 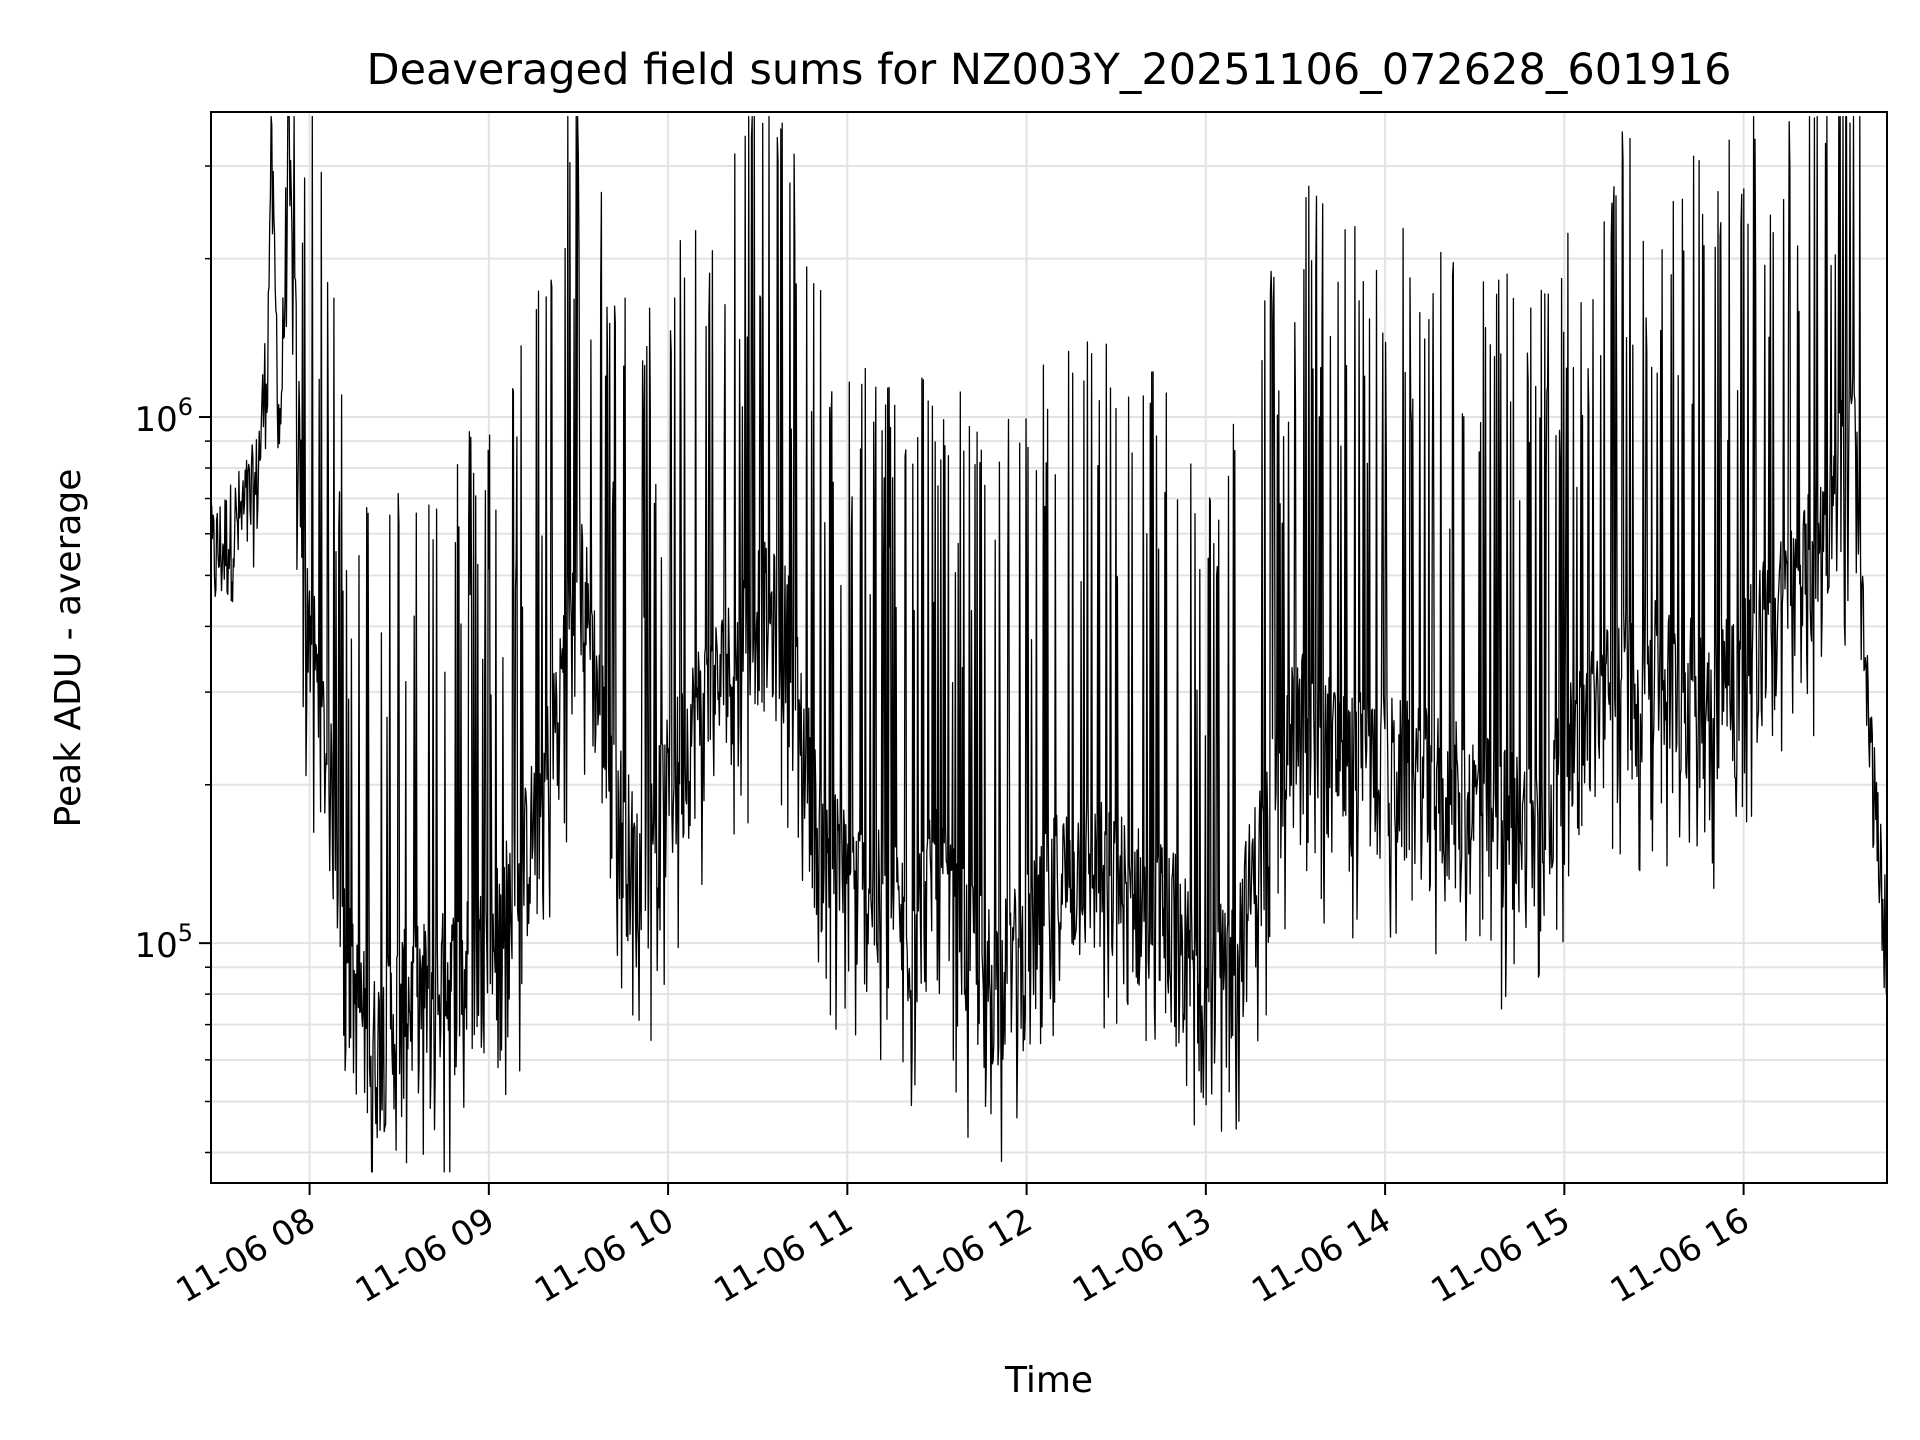 I want to click on x-axis-title: Time, so click(x=1048, y=1380).